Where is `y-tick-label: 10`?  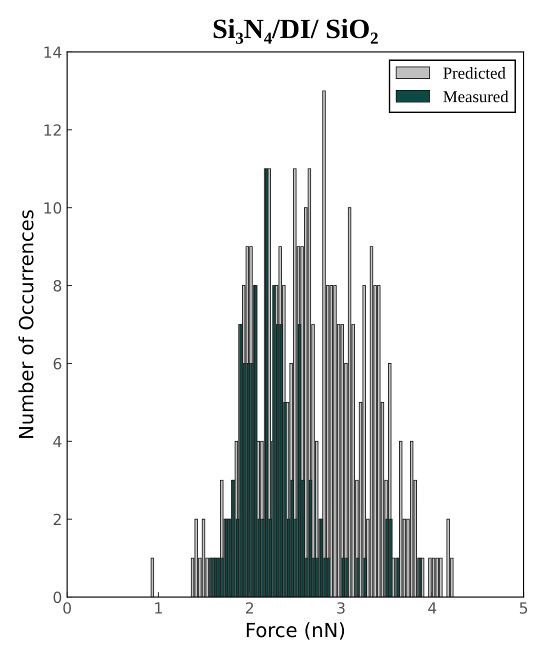
y-tick-label: 10 is located at coordinates (53, 208).